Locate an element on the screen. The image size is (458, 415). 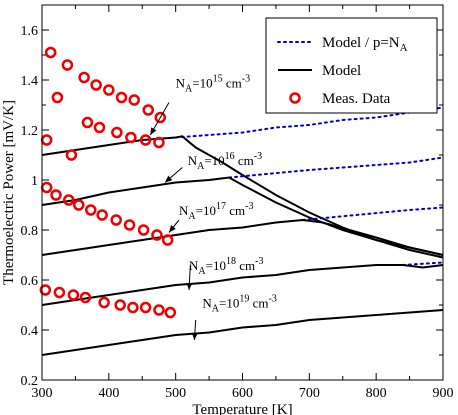
x-tick-label: 500 is located at coordinates (175, 393).